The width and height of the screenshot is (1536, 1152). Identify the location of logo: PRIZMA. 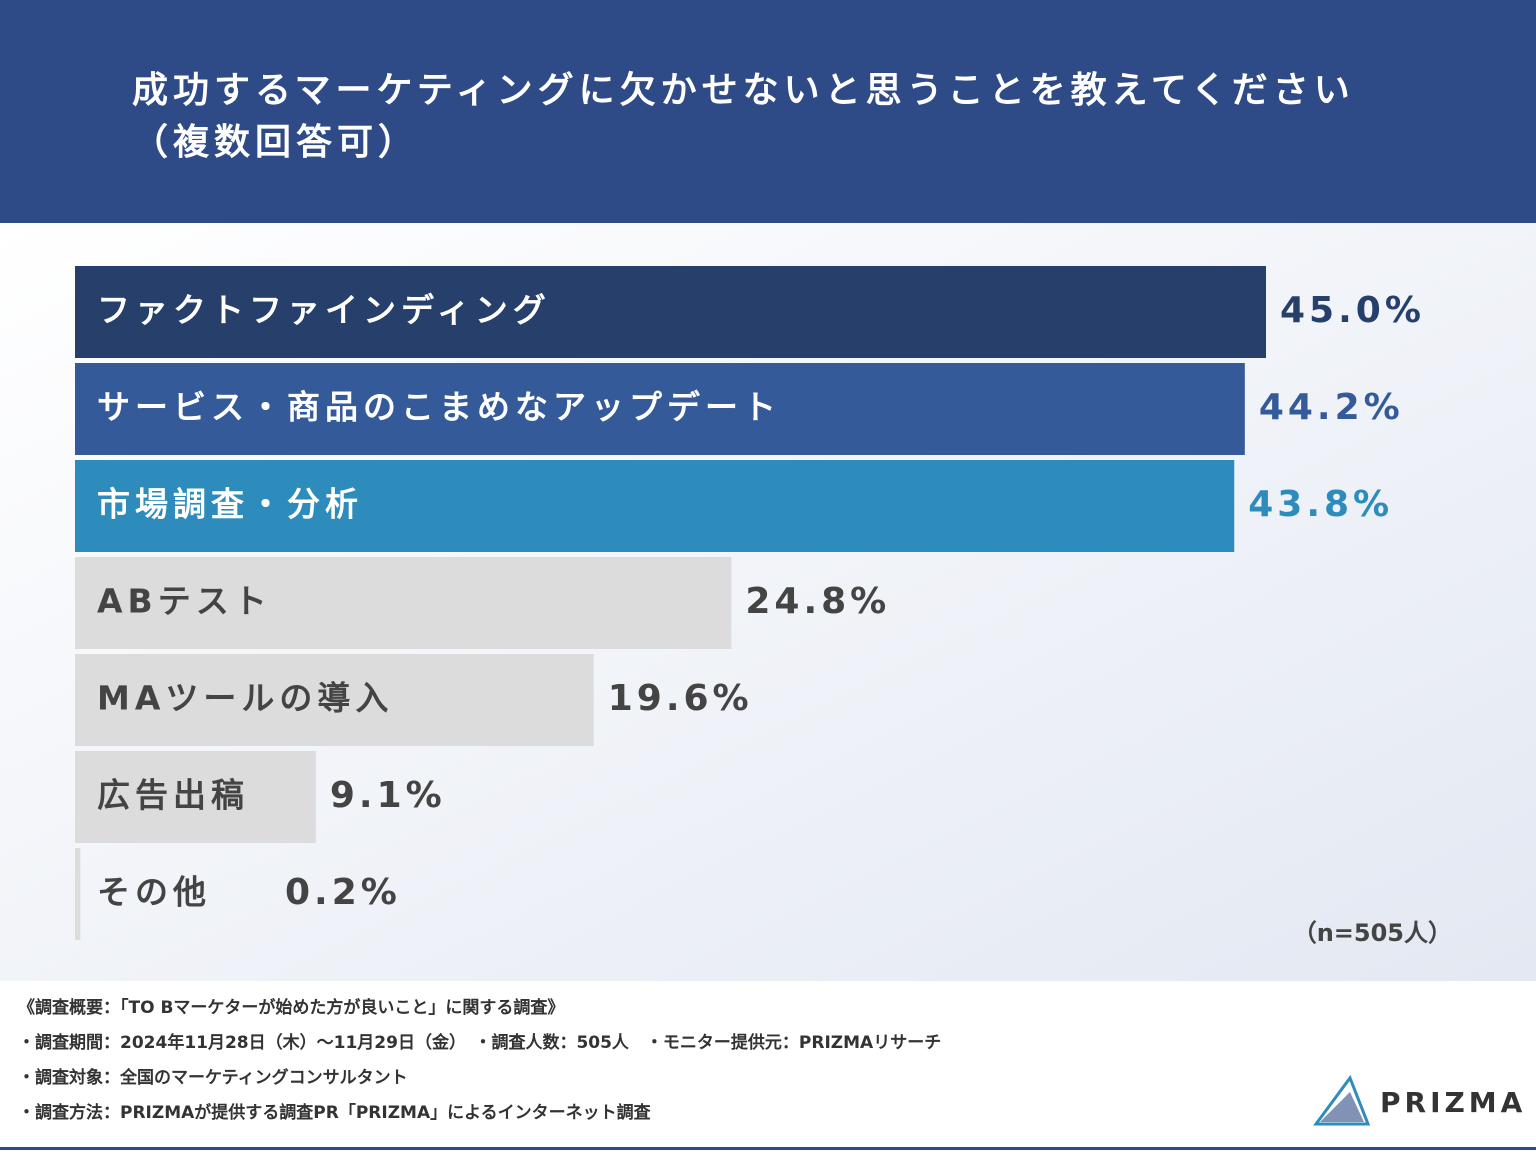
(1419, 1100).